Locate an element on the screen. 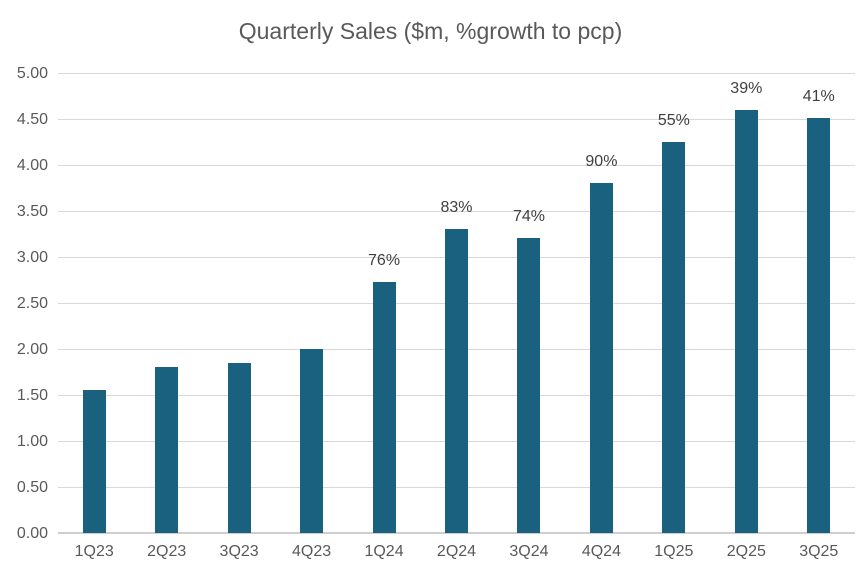  bar-value-label: 39% is located at coordinates (746, 88).